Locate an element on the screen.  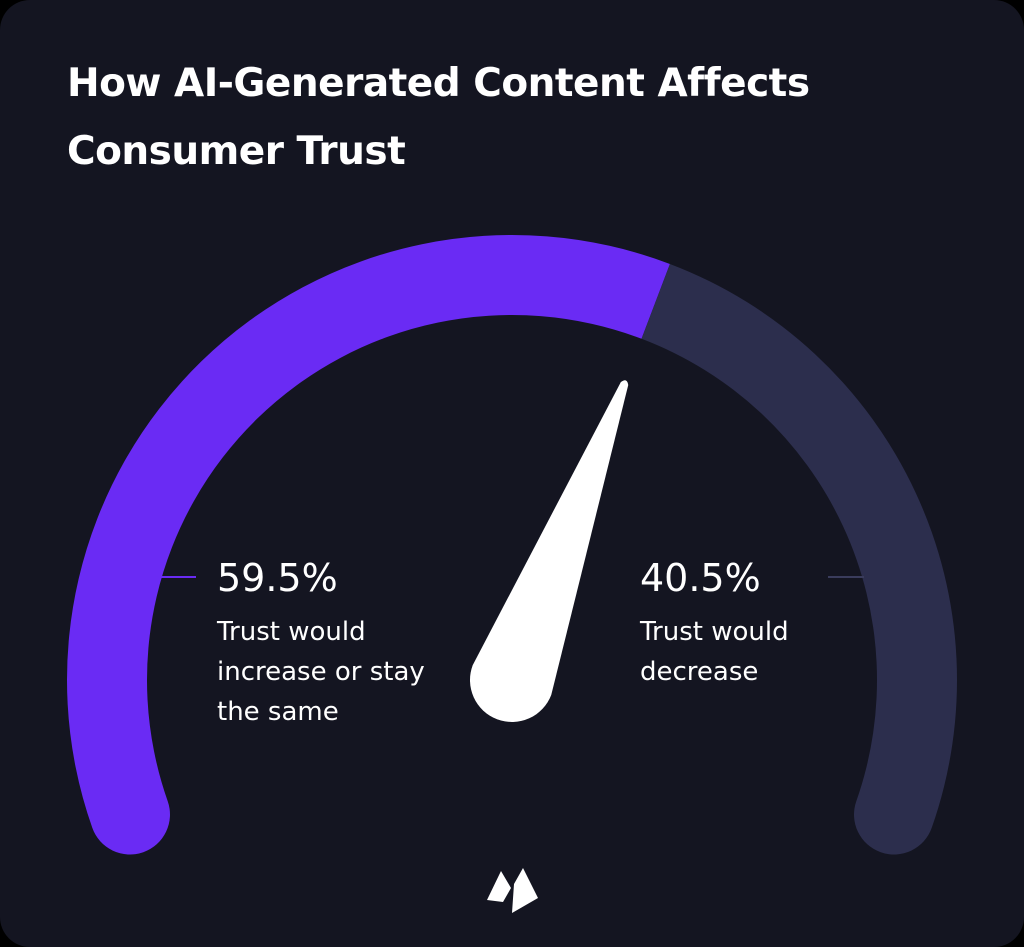
value-label: 40.5% is located at coordinates (700, 578).